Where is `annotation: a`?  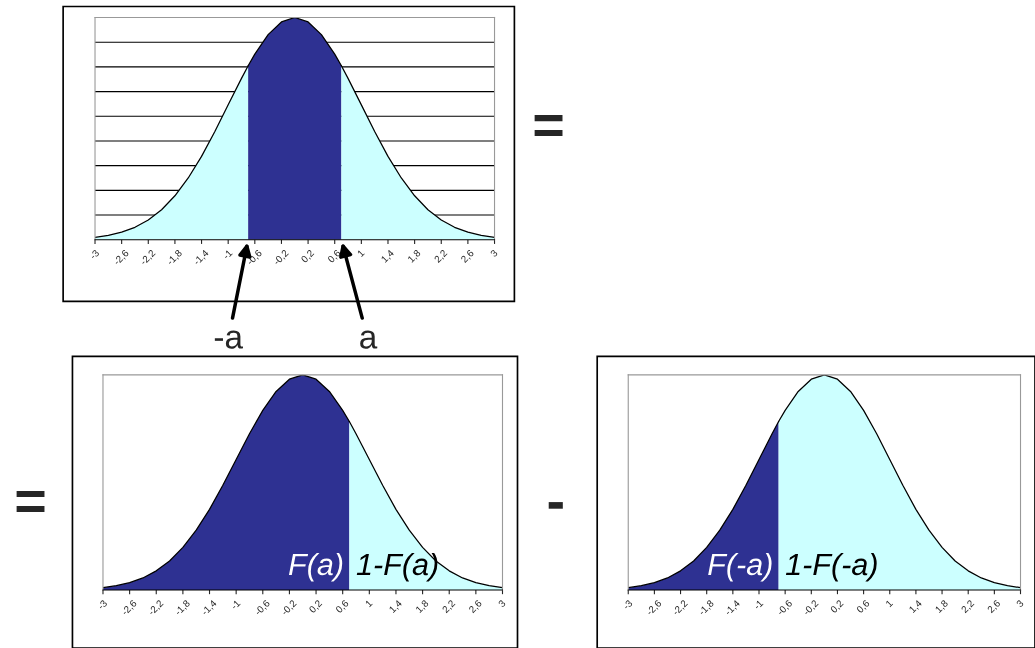 annotation: a is located at coordinates (369, 339).